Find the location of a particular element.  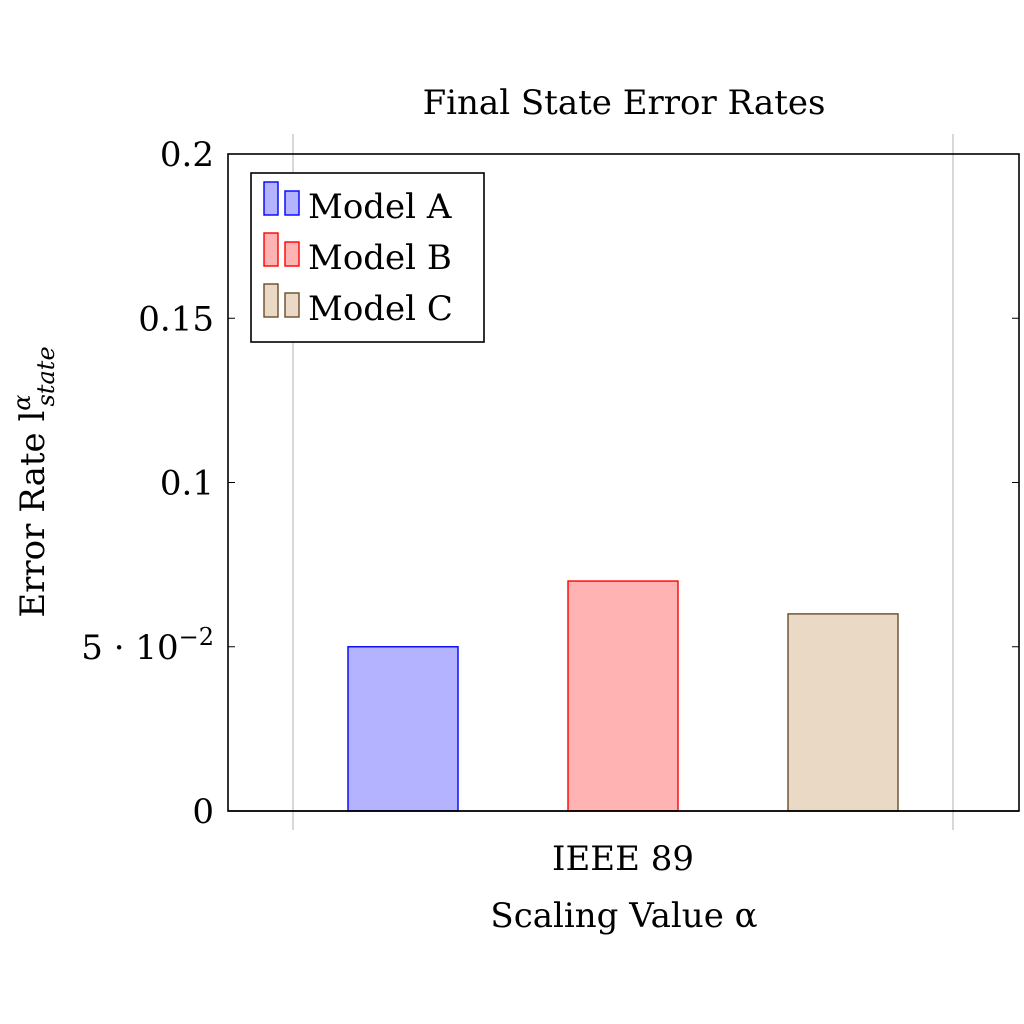

legend-label: Model A is located at coordinates (380, 207).